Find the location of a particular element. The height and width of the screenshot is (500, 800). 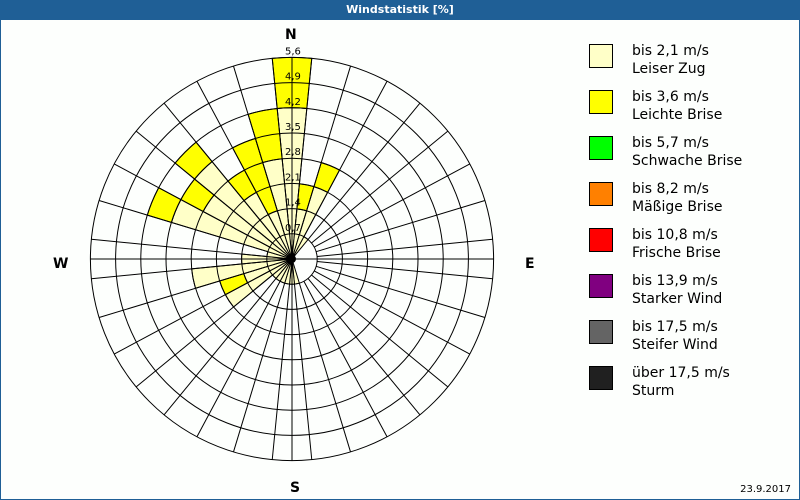

legend-range: bis 10,8 m/s is located at coordinates (675, 235).